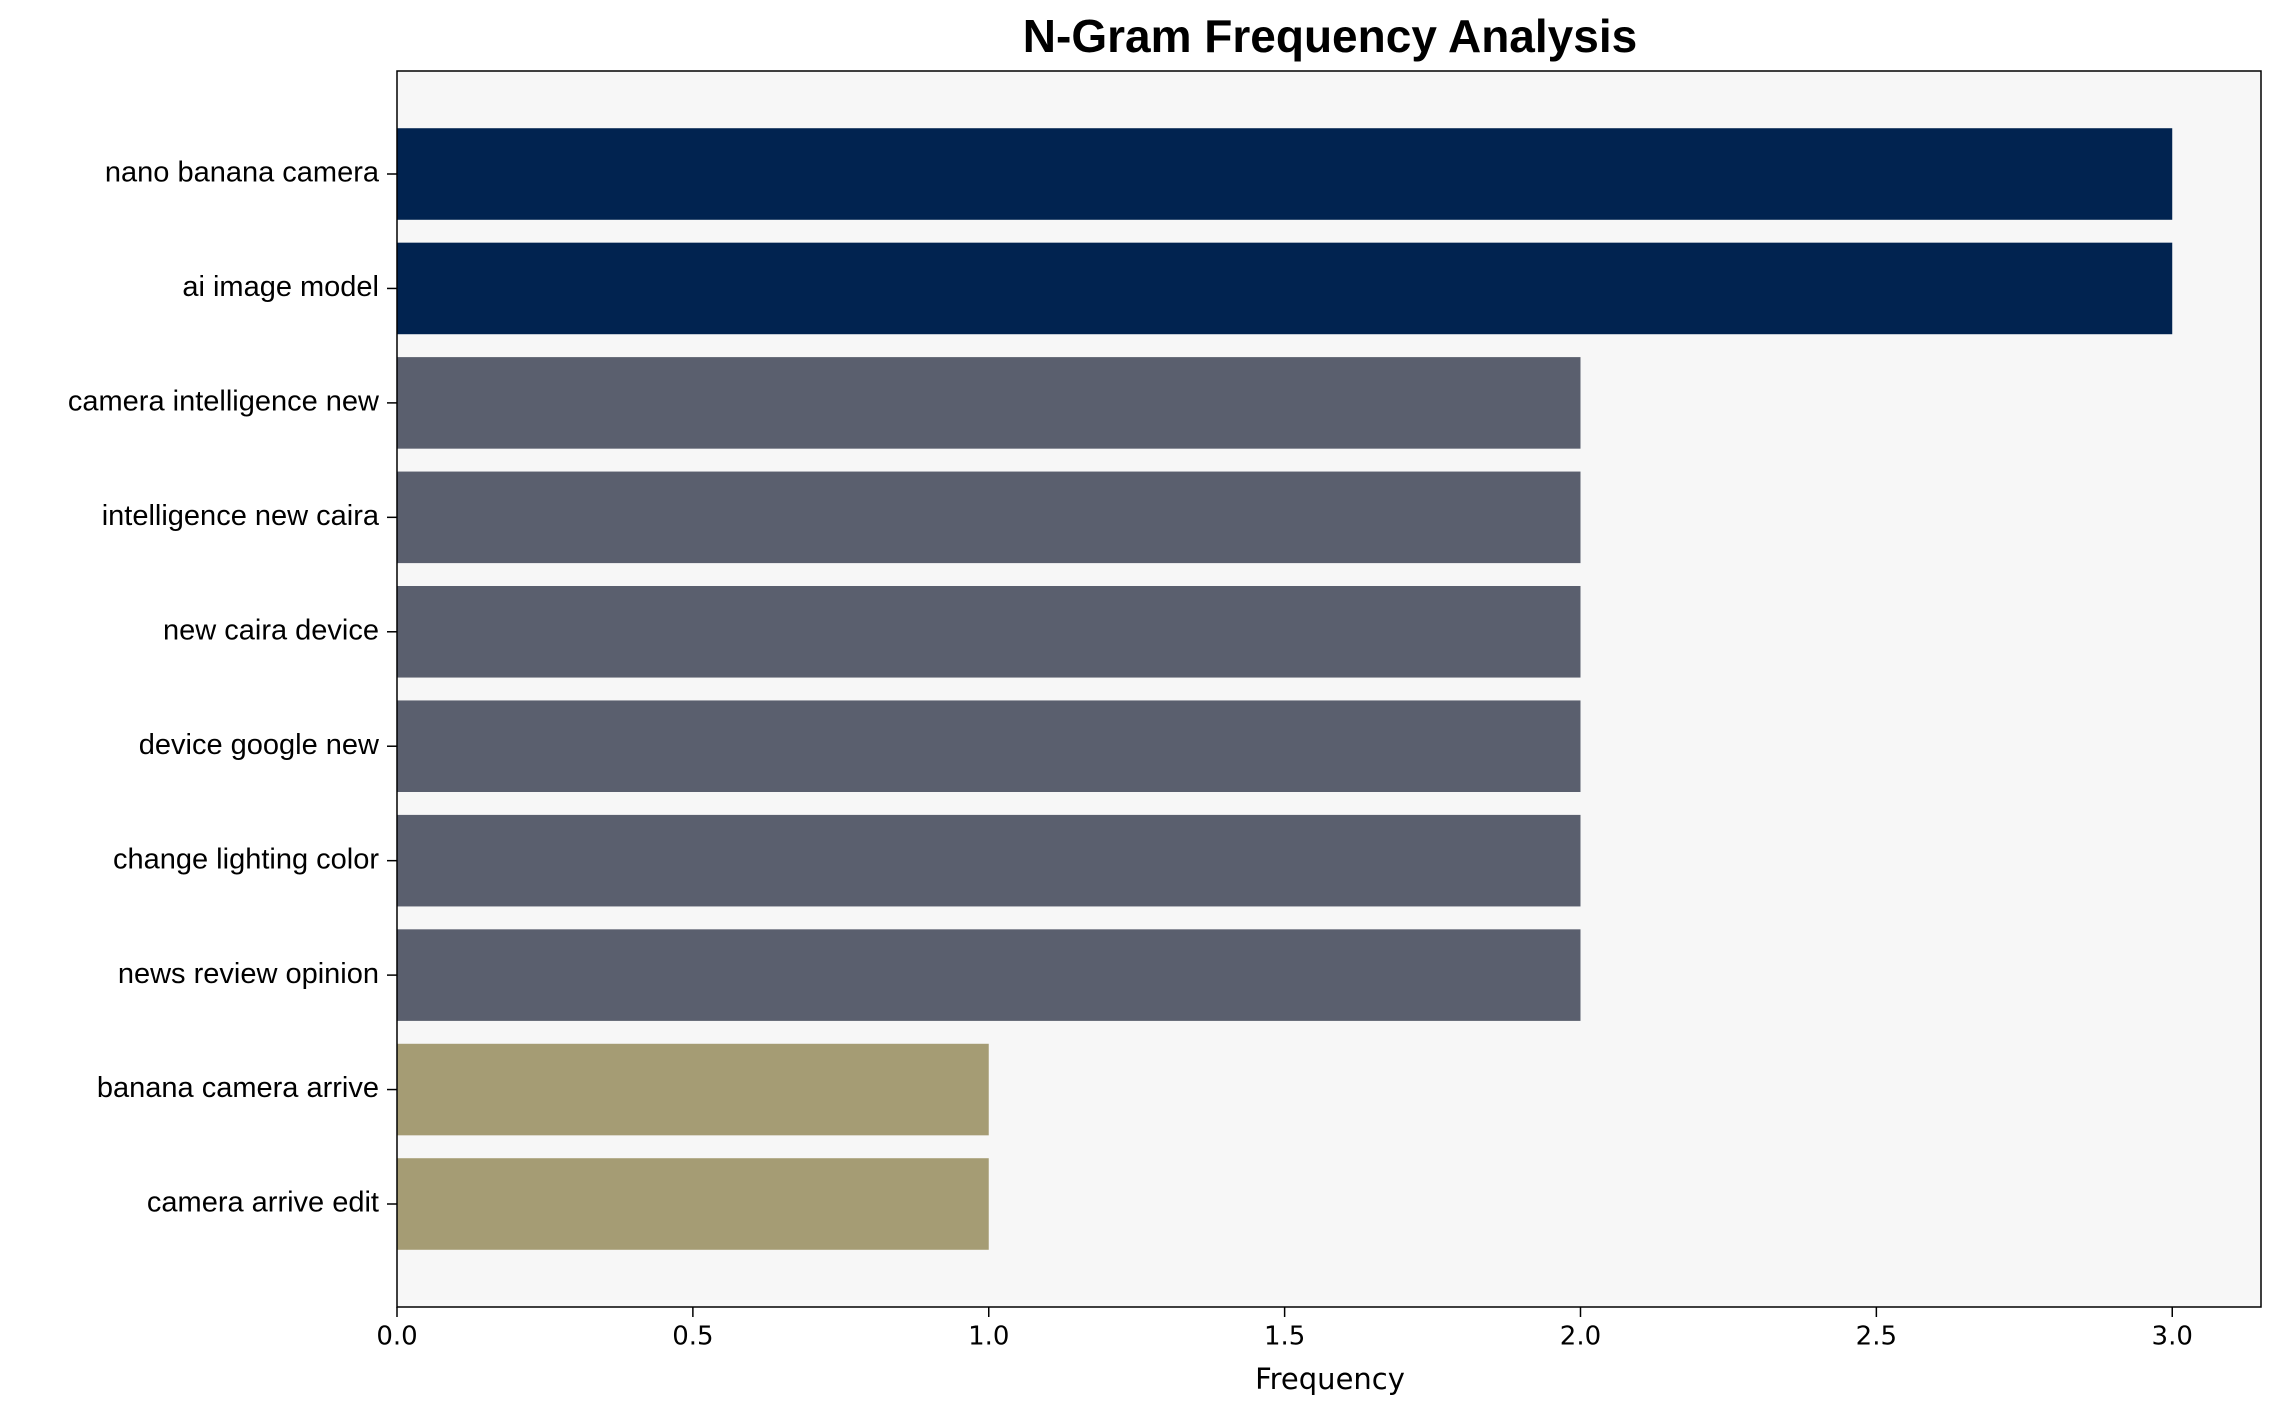 The width and height of the screenshot is (2277, 1414). What do you see at coordinates (259, 745) in the screenshot?
I see `y-tick-label: device google new` at bounding box center [259, 745].